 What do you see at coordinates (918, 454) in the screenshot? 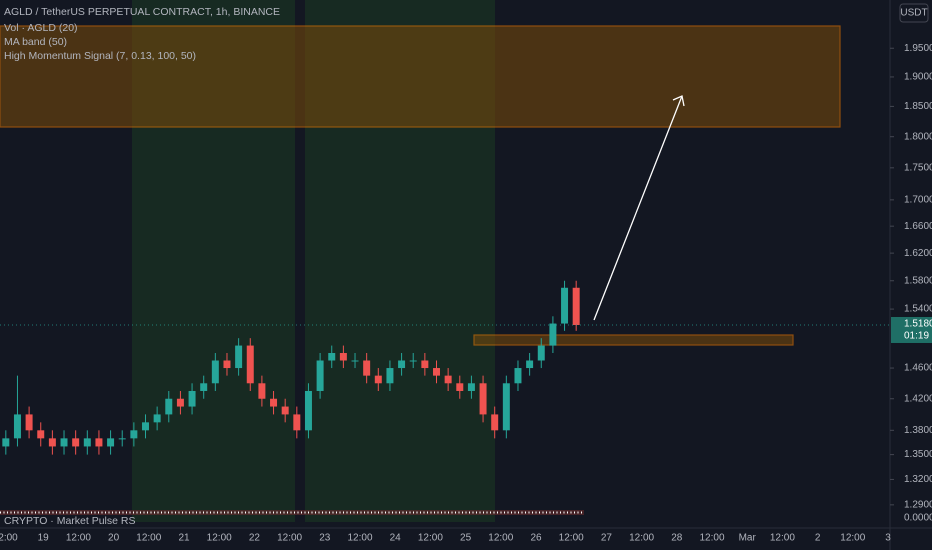
I see `y-tick-label: 1.3500` at bounding box center [918, 454].